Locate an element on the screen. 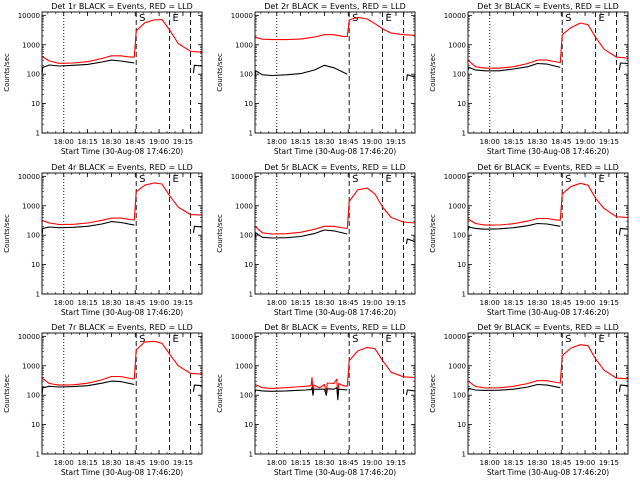  panel-title: Det 2r BLACK = Events, RED = LLD is located at coordinates (335, 6).